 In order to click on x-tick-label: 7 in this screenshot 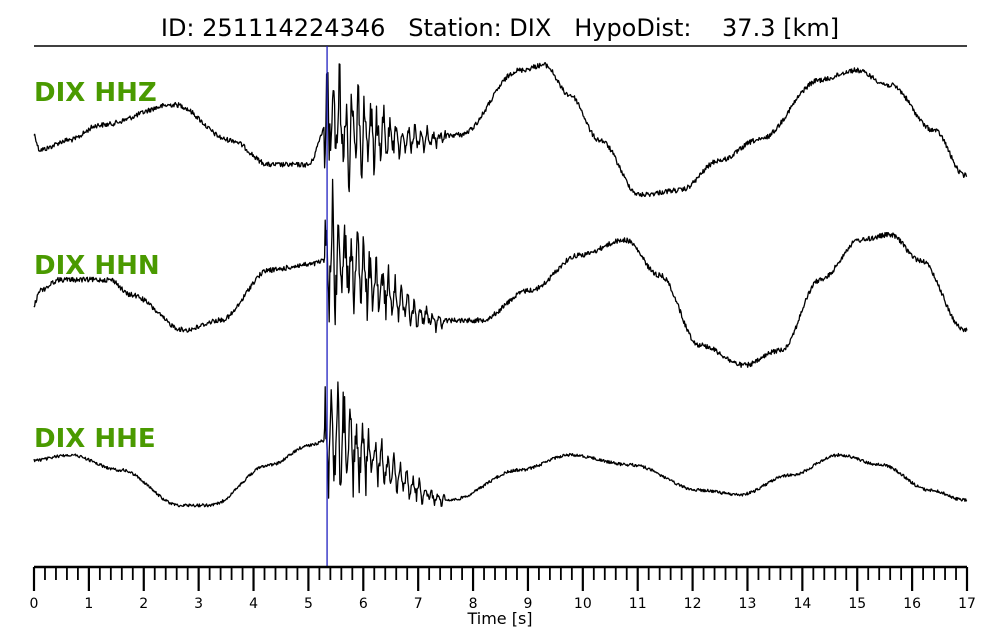, I will do `click(418, 604)`.